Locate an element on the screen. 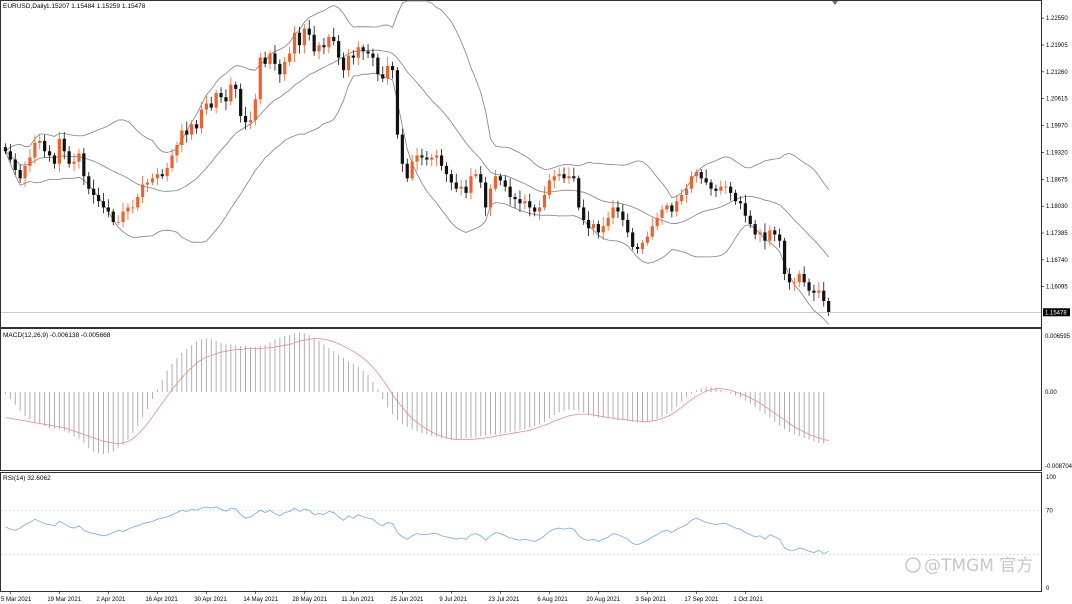  watermark-text: @TMGM 官方 is located at coordinates (978, 566).